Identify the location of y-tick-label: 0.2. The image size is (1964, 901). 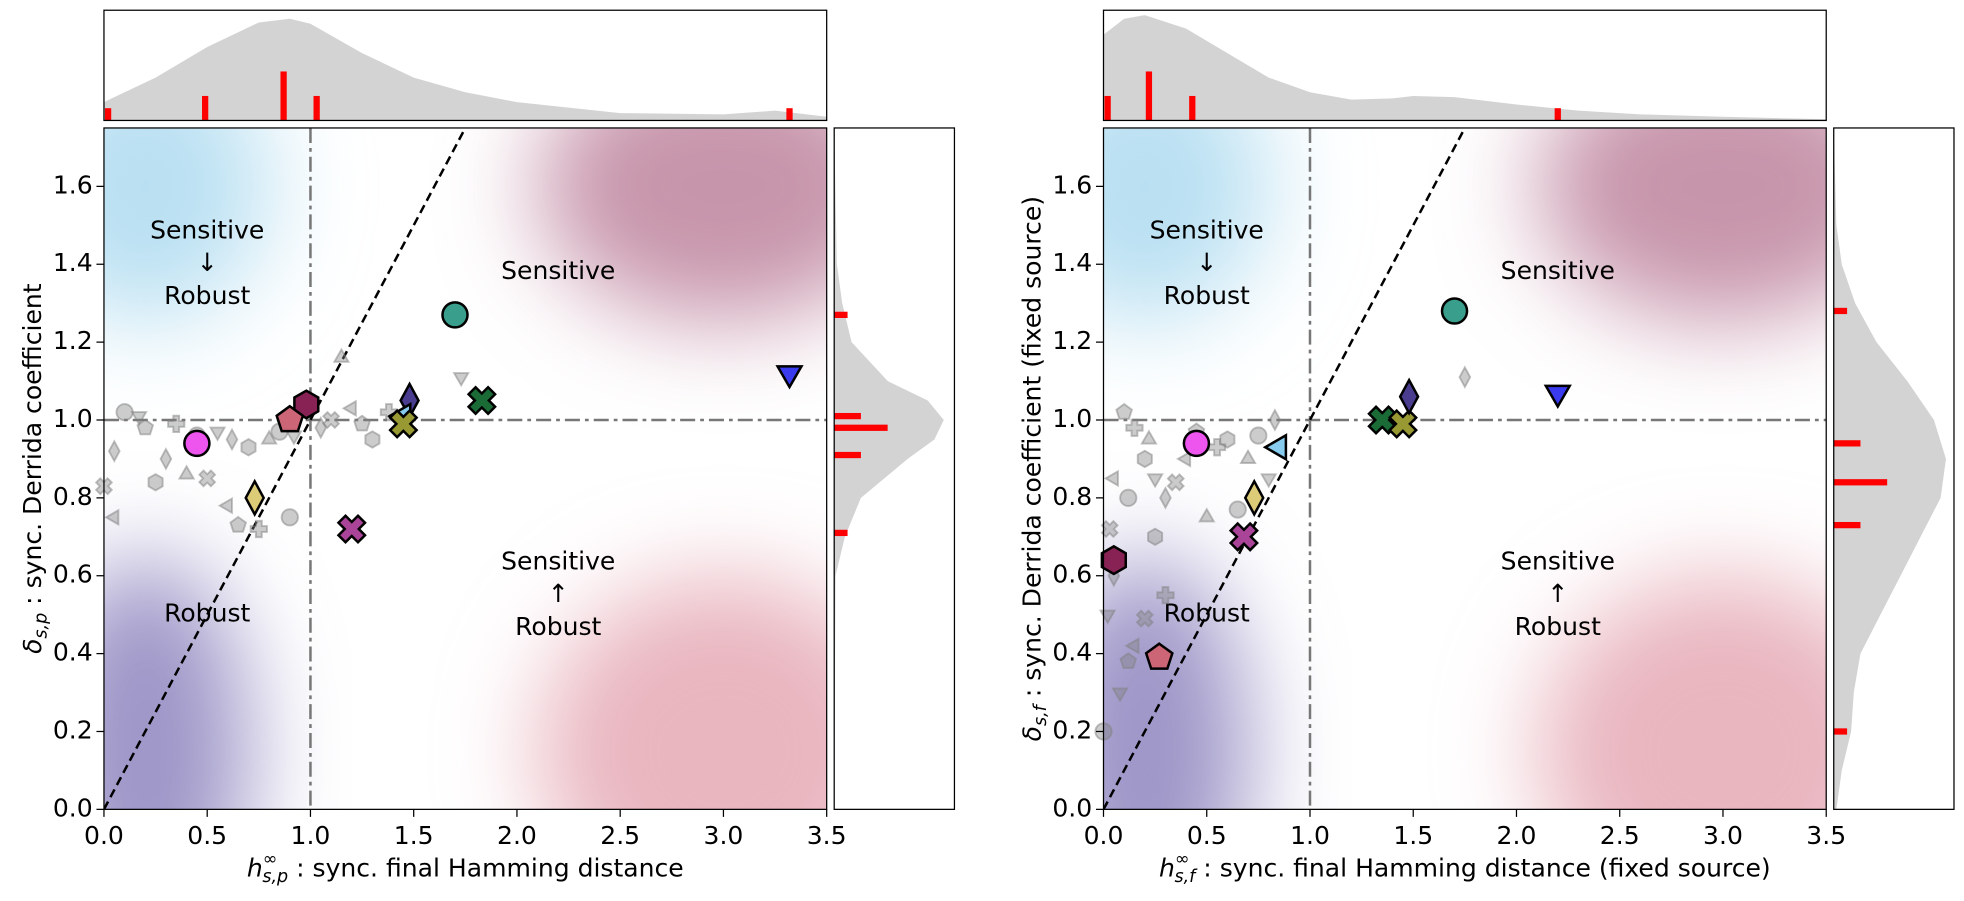
(73, 729).